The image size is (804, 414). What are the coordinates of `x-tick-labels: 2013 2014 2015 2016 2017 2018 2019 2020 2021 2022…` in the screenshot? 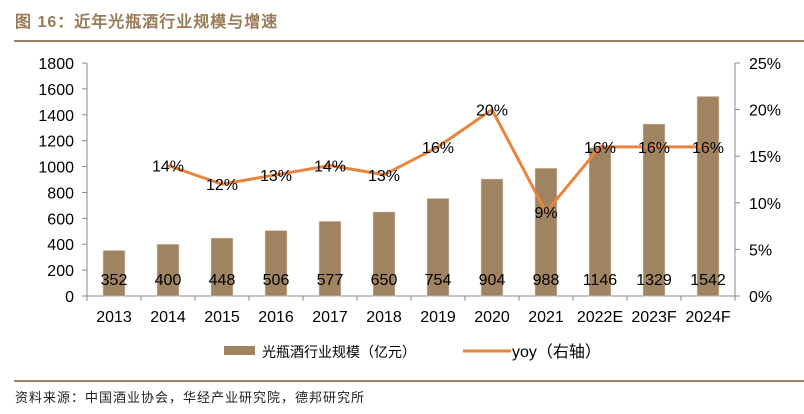 It's located at (413, 317).